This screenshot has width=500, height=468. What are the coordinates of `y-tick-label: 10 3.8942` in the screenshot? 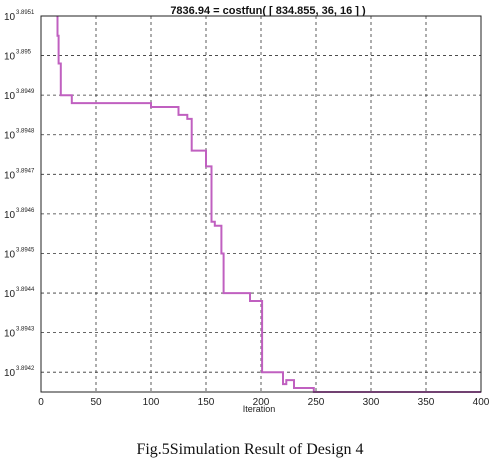 It's located at (19, 372).